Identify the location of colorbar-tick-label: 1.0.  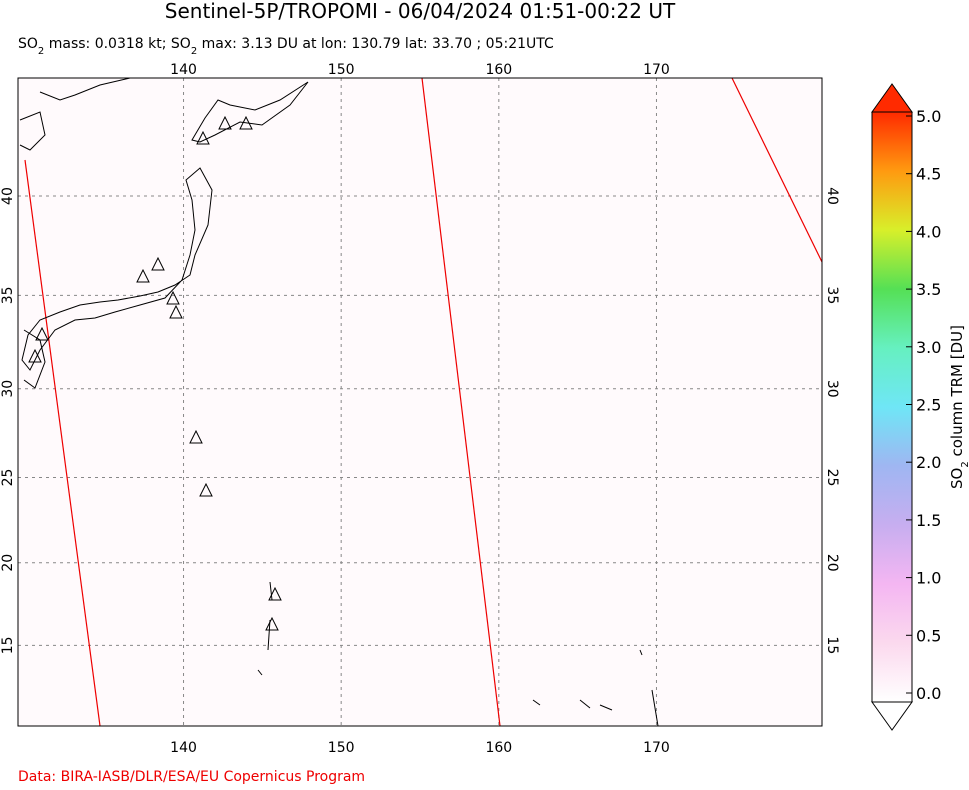
(928, 578).